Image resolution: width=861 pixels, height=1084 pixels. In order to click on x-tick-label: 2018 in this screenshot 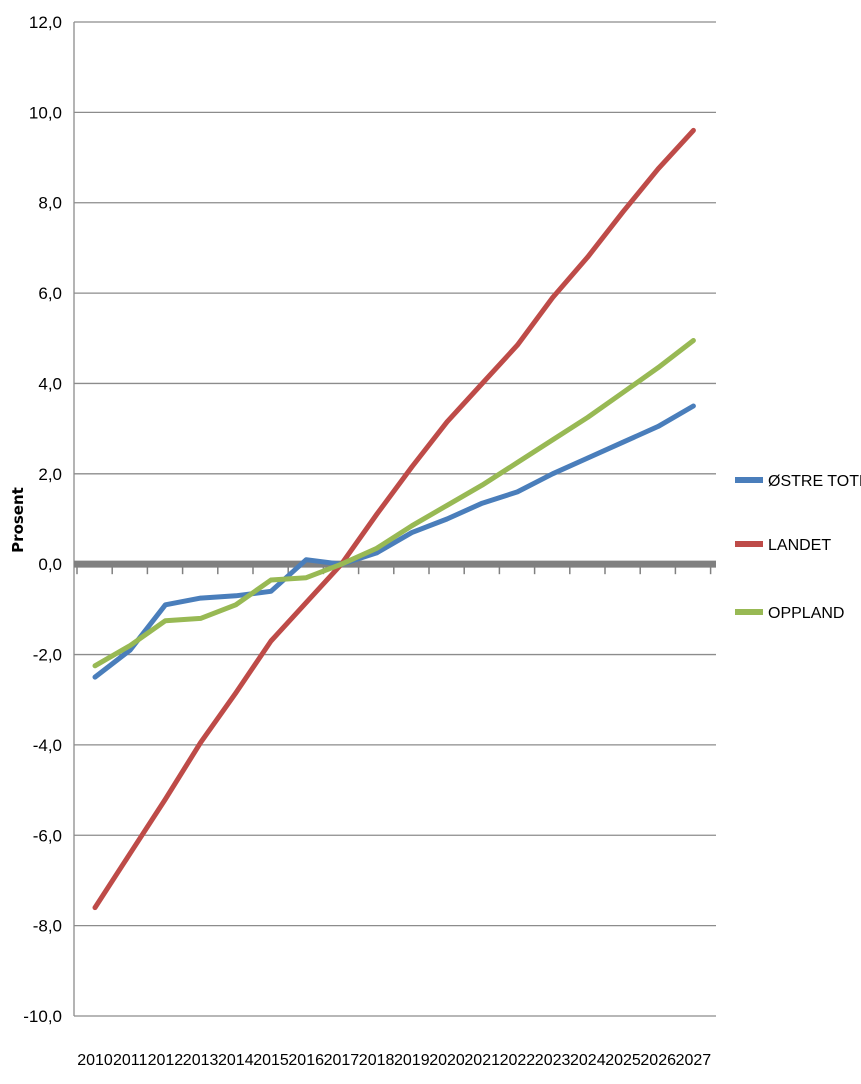, I will do `click(377, 1060)`.